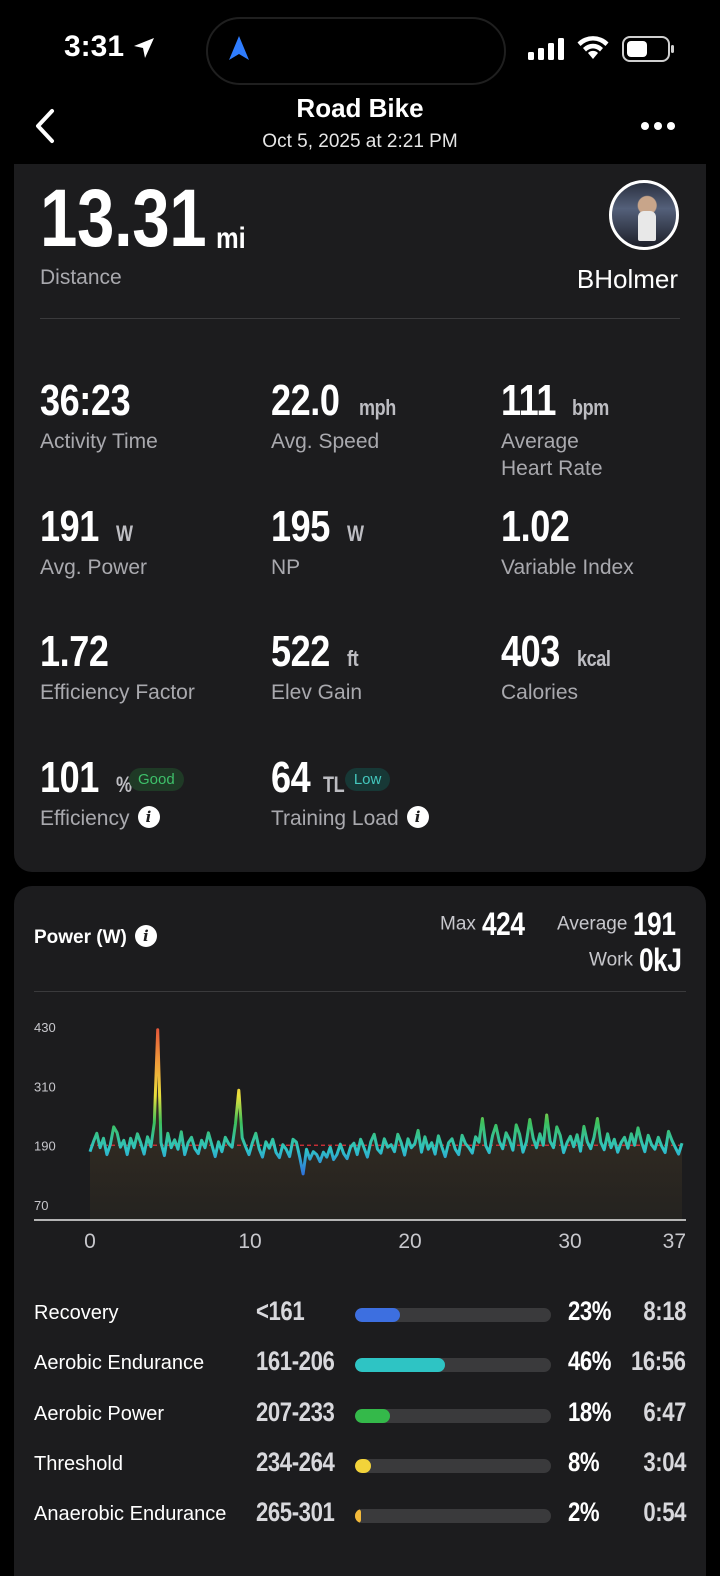 This screenshot has height=1576, width=720. What do you see at coordinates (567, 541) in the screenshot?
I see `stat-variable-index: 1.02 Variable Index` at bounding box center [567, 541].